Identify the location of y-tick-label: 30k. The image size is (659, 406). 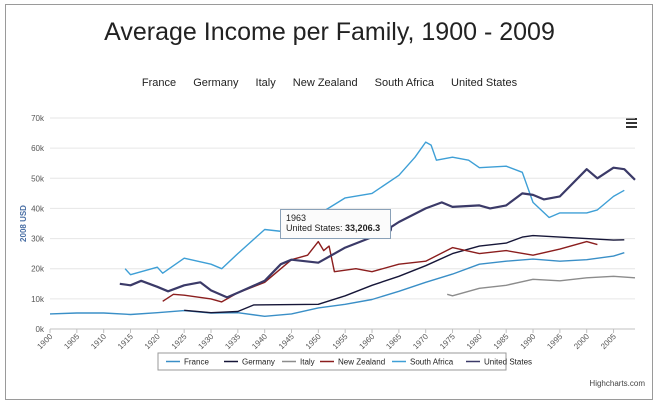
(38, 239).